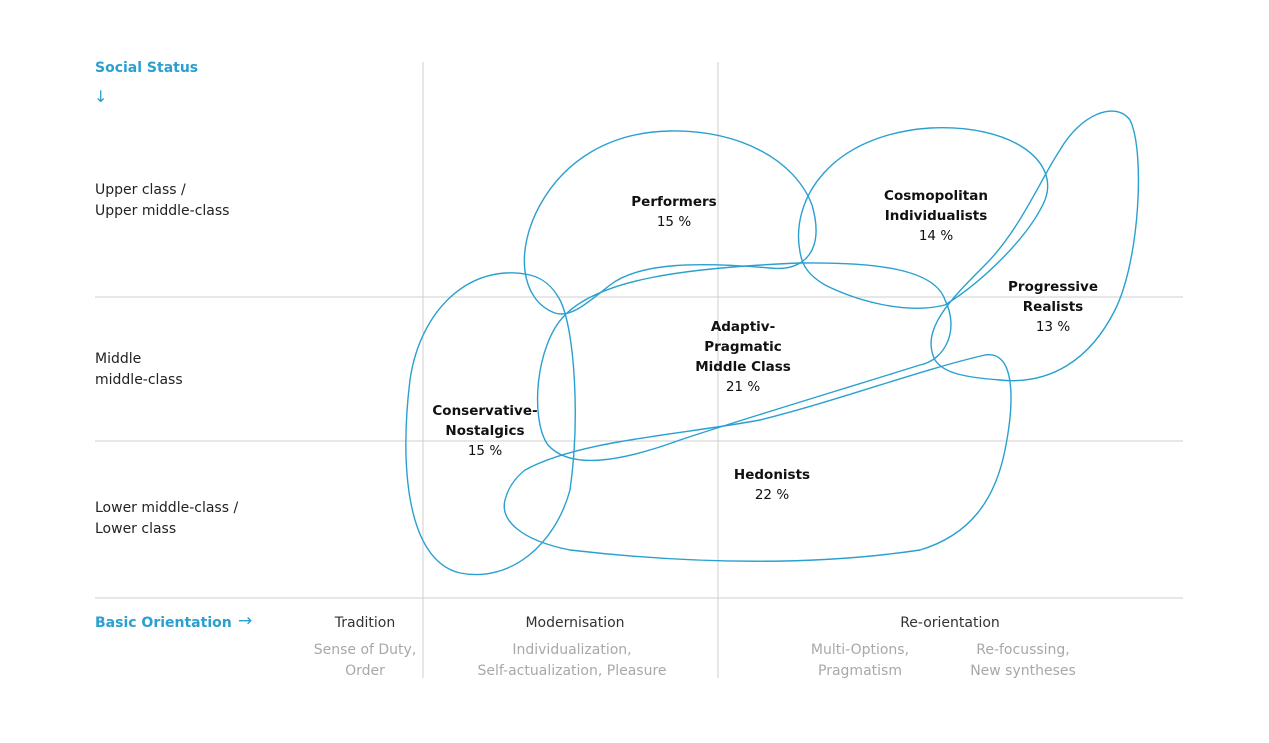 The height and width of the screenshot is (743, 1269). Describe the element at coordinates (245, 621) in the screenshot. I see `right-arrow-icon: →` at that location.